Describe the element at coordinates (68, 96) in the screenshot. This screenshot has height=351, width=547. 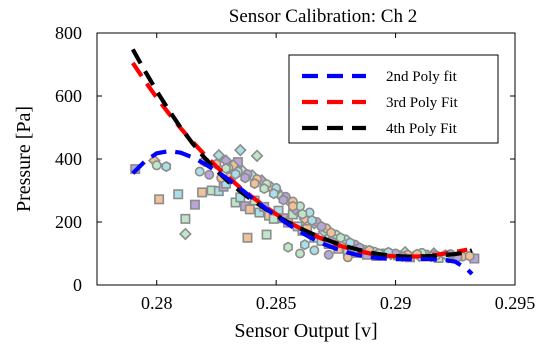
I see `y-tick-label: 600` at that location.